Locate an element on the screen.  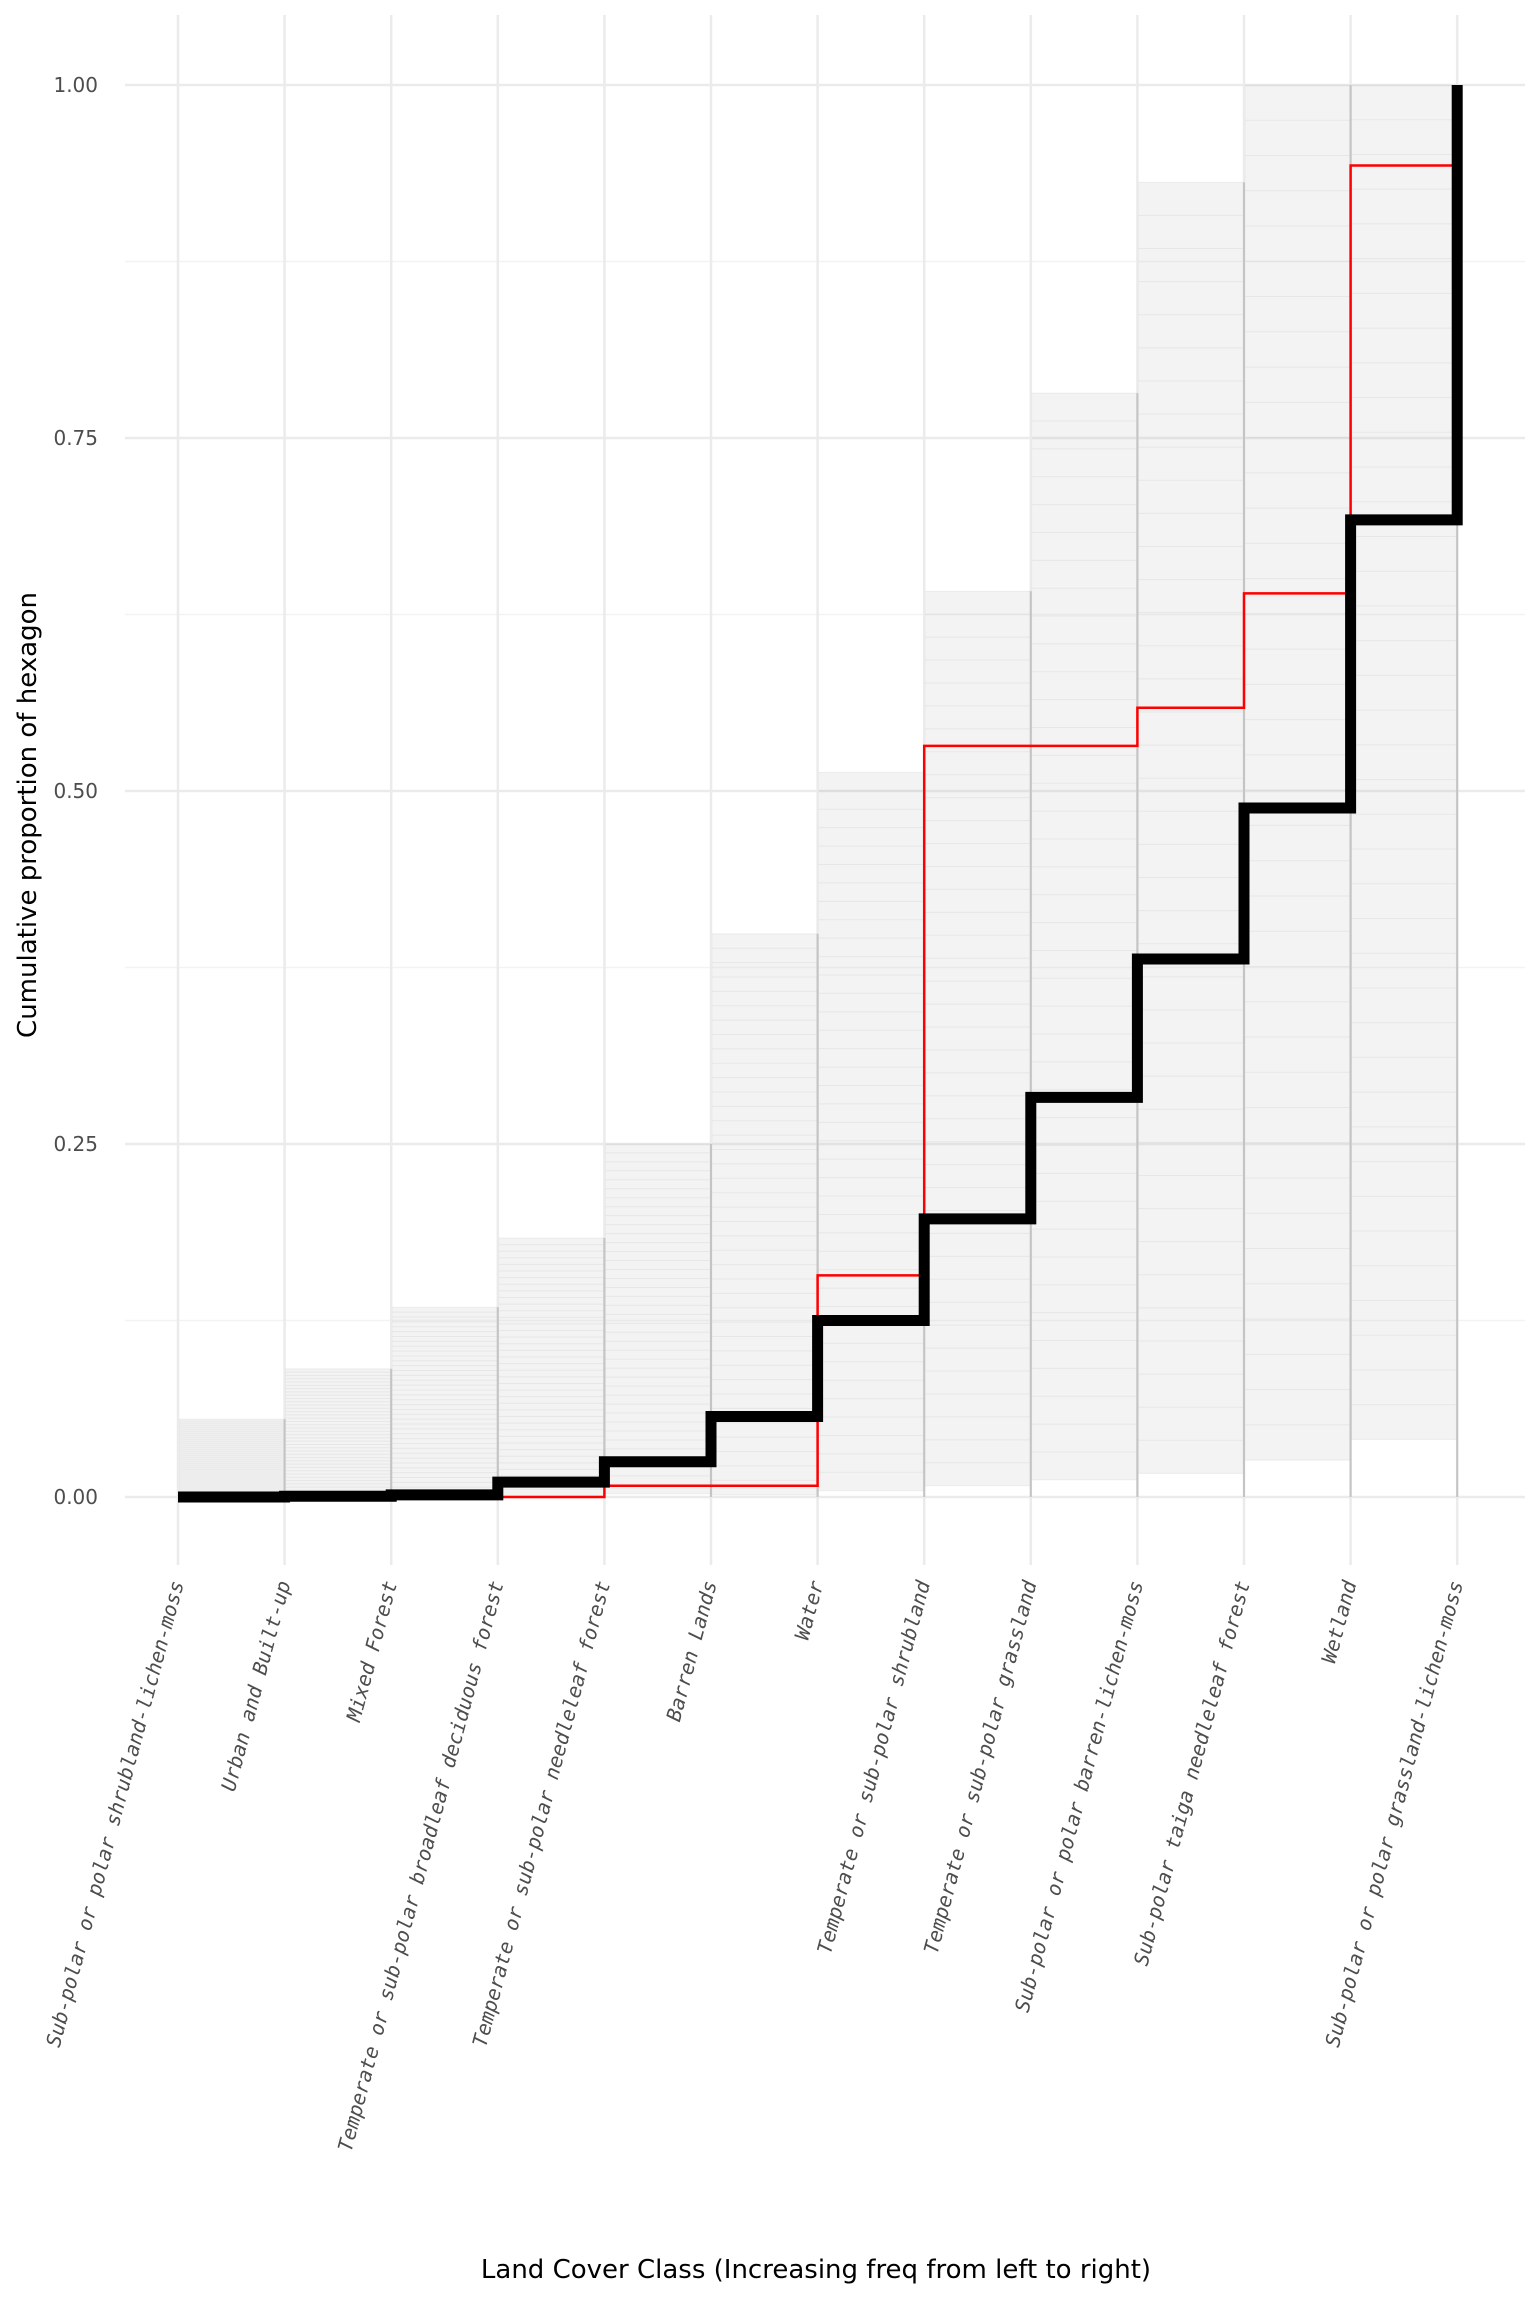
x-tick-label: Wetland is located at coordinates (1338, 1621).